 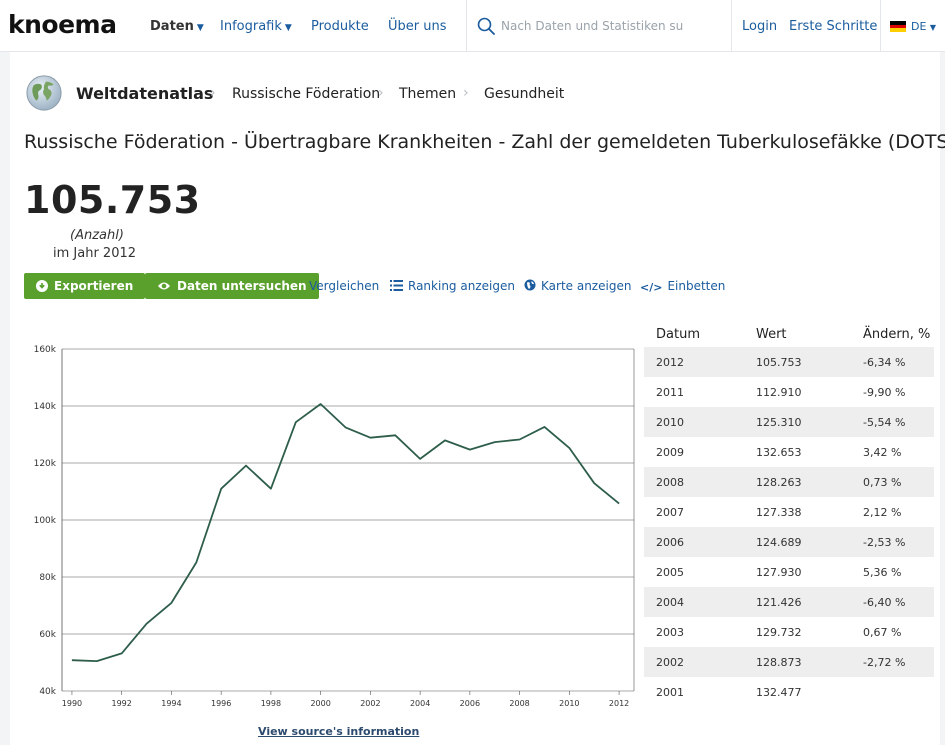 I want to click on cell-date: 2007, so click(x=670, y=512).